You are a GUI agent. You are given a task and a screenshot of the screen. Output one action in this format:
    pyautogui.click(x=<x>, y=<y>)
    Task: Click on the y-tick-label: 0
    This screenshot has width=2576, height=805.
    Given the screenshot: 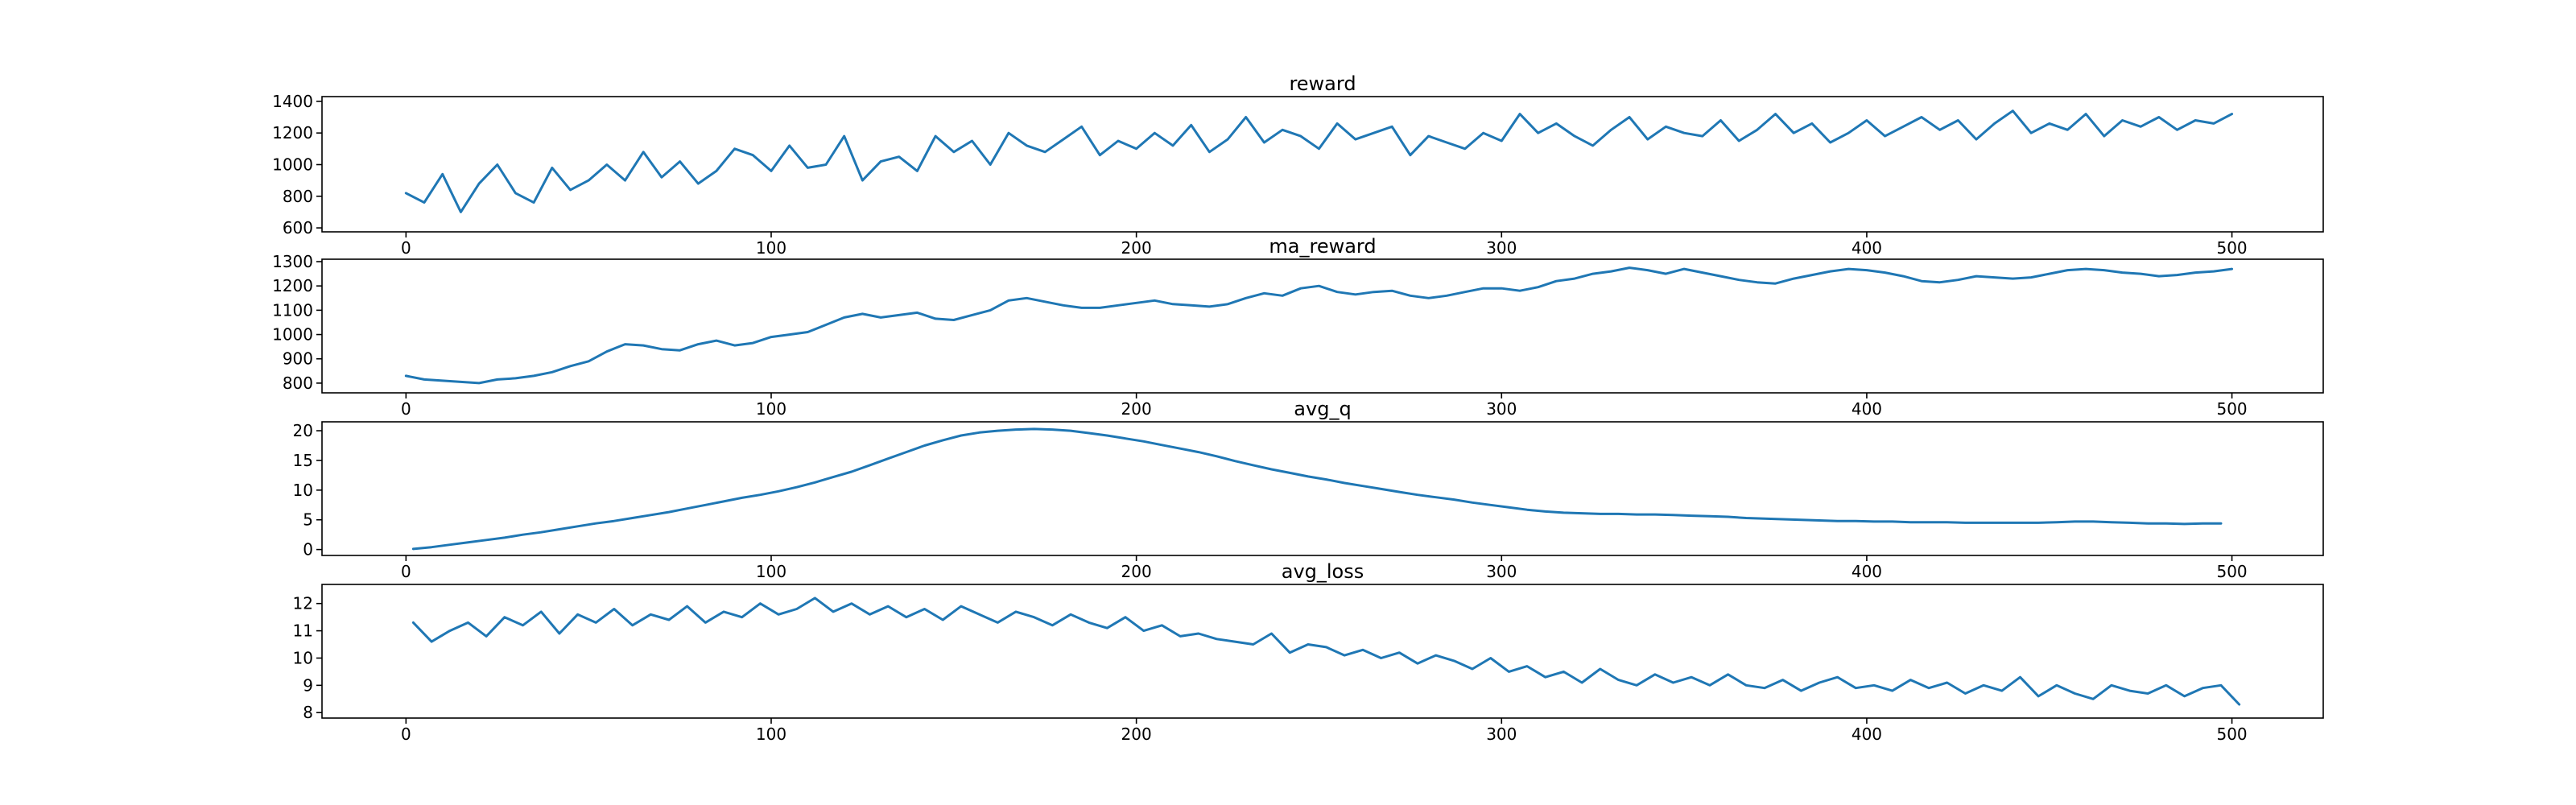 What is the action you would take?
    pyautogui.click(x=308, y=549)
    